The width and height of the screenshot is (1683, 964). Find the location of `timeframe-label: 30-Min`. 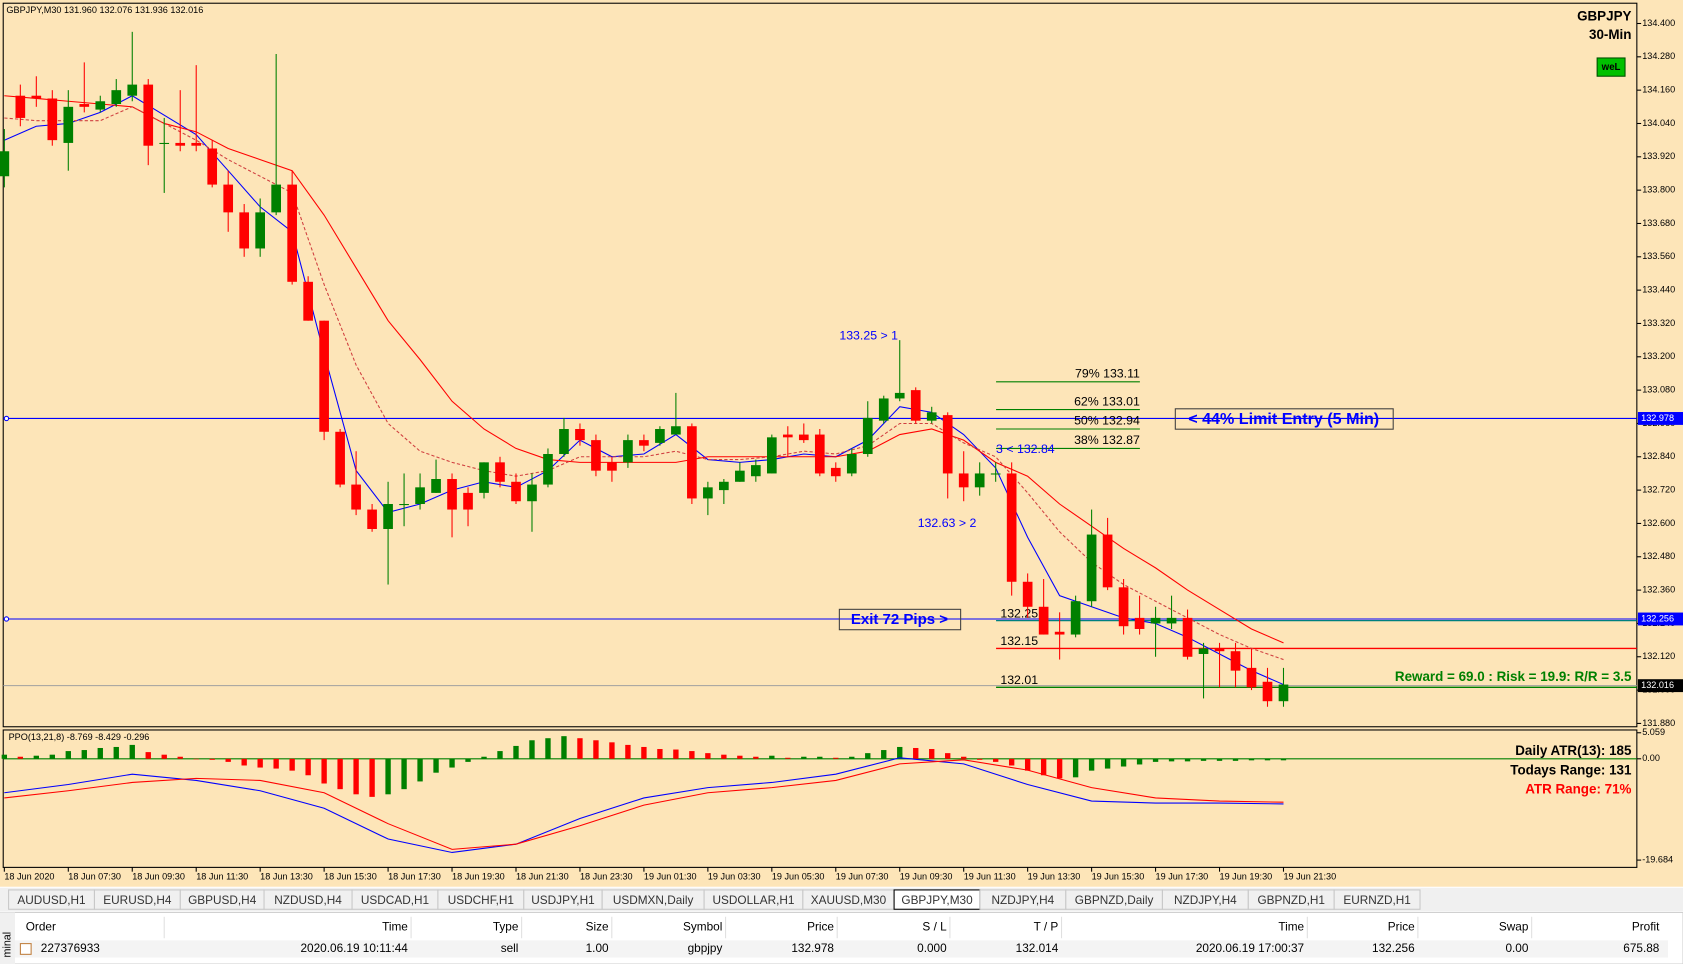

timeframe-label: 30-Min is located at coordinates (1610, 34).